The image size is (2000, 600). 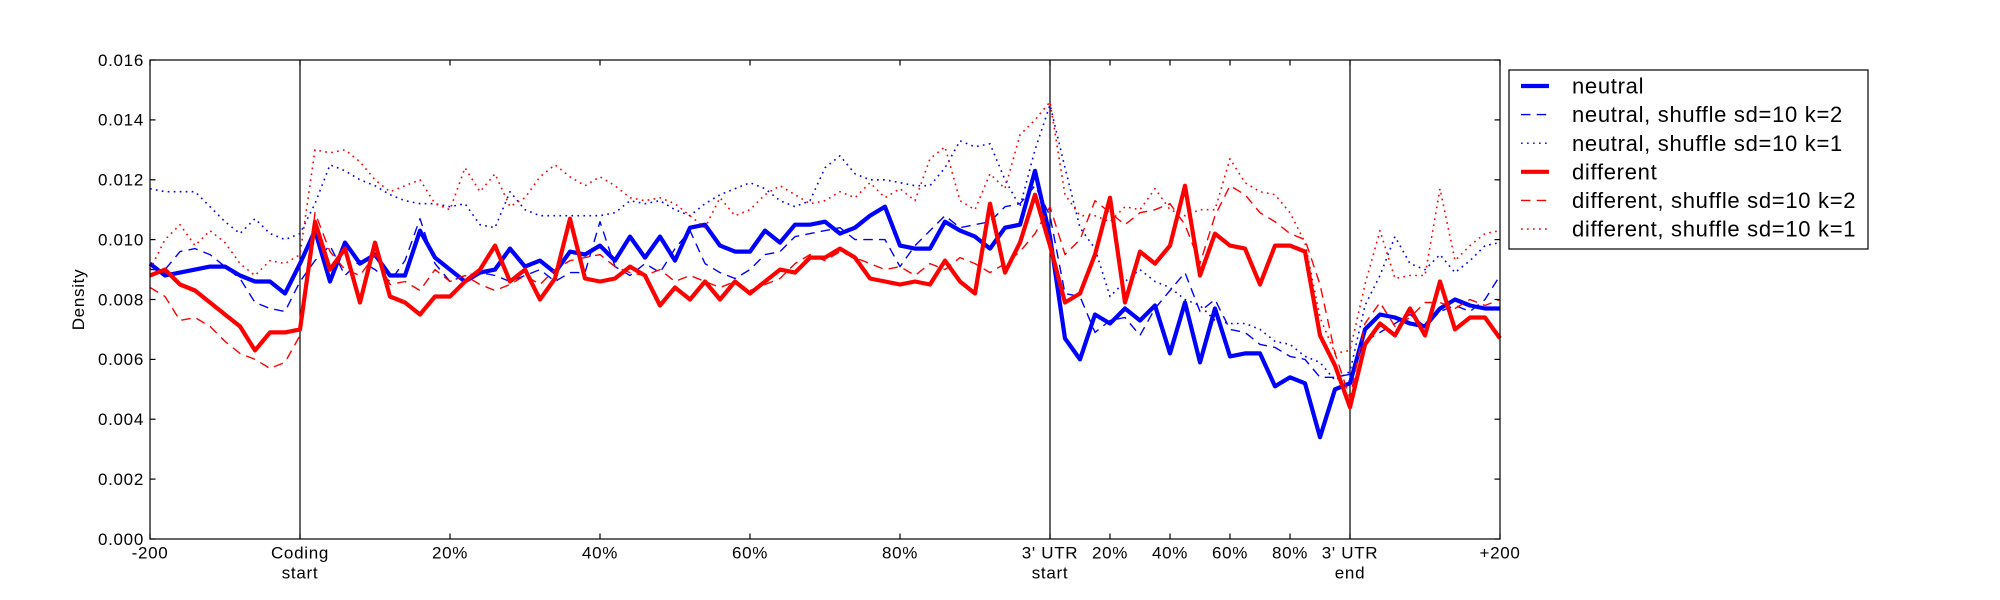 I want to click on svg-text: 0.012, so click(x=121, y=180).